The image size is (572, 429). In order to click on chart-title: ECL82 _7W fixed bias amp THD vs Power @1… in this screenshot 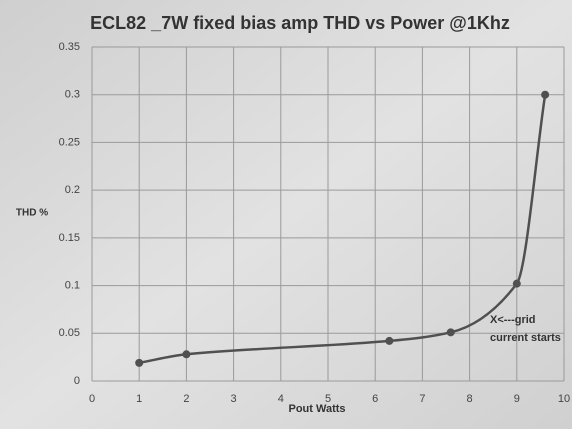, I will do `click(300, 23)`.